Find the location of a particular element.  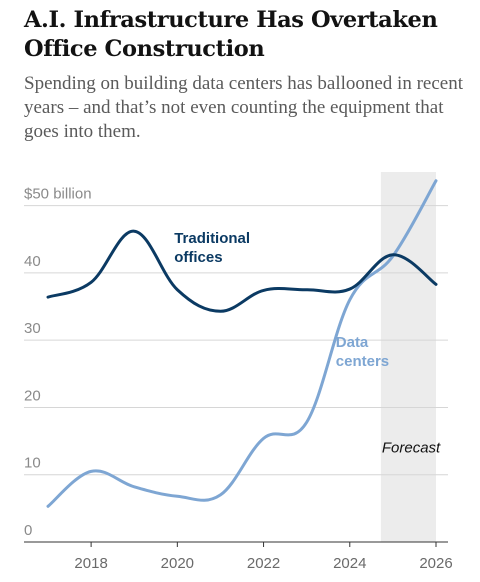

x-tick-label: 2022 is located at coordinates (263, 563).